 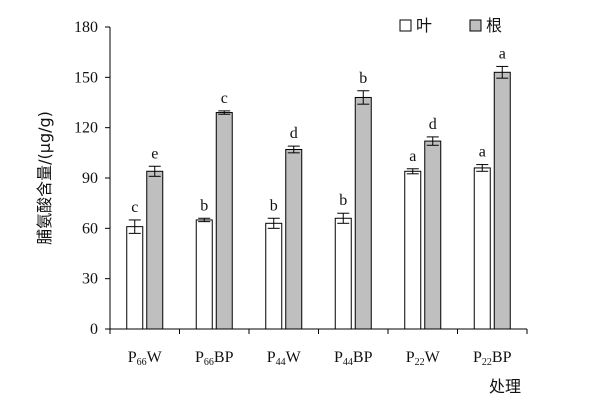 I want to click on x-tick-label: P66BP, so click(x=214, y=358).